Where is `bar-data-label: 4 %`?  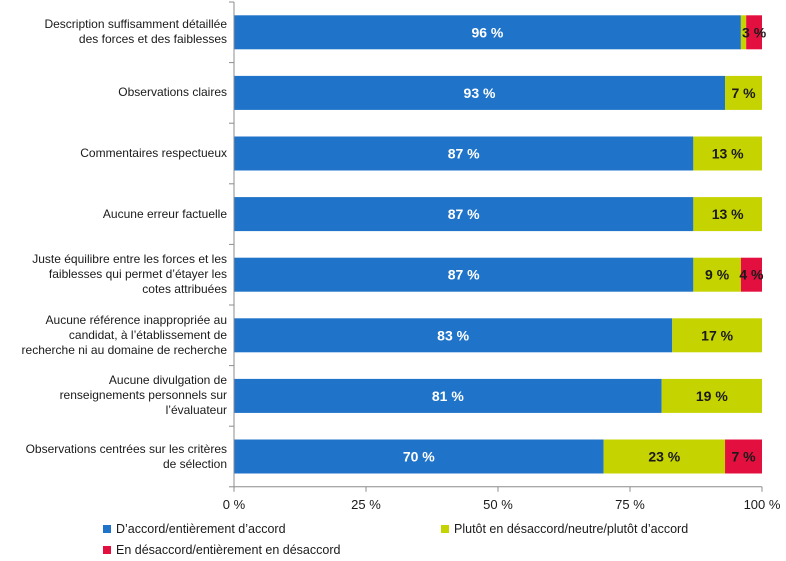
bar-data-label: 4 % is located at coordinates (751, 275).